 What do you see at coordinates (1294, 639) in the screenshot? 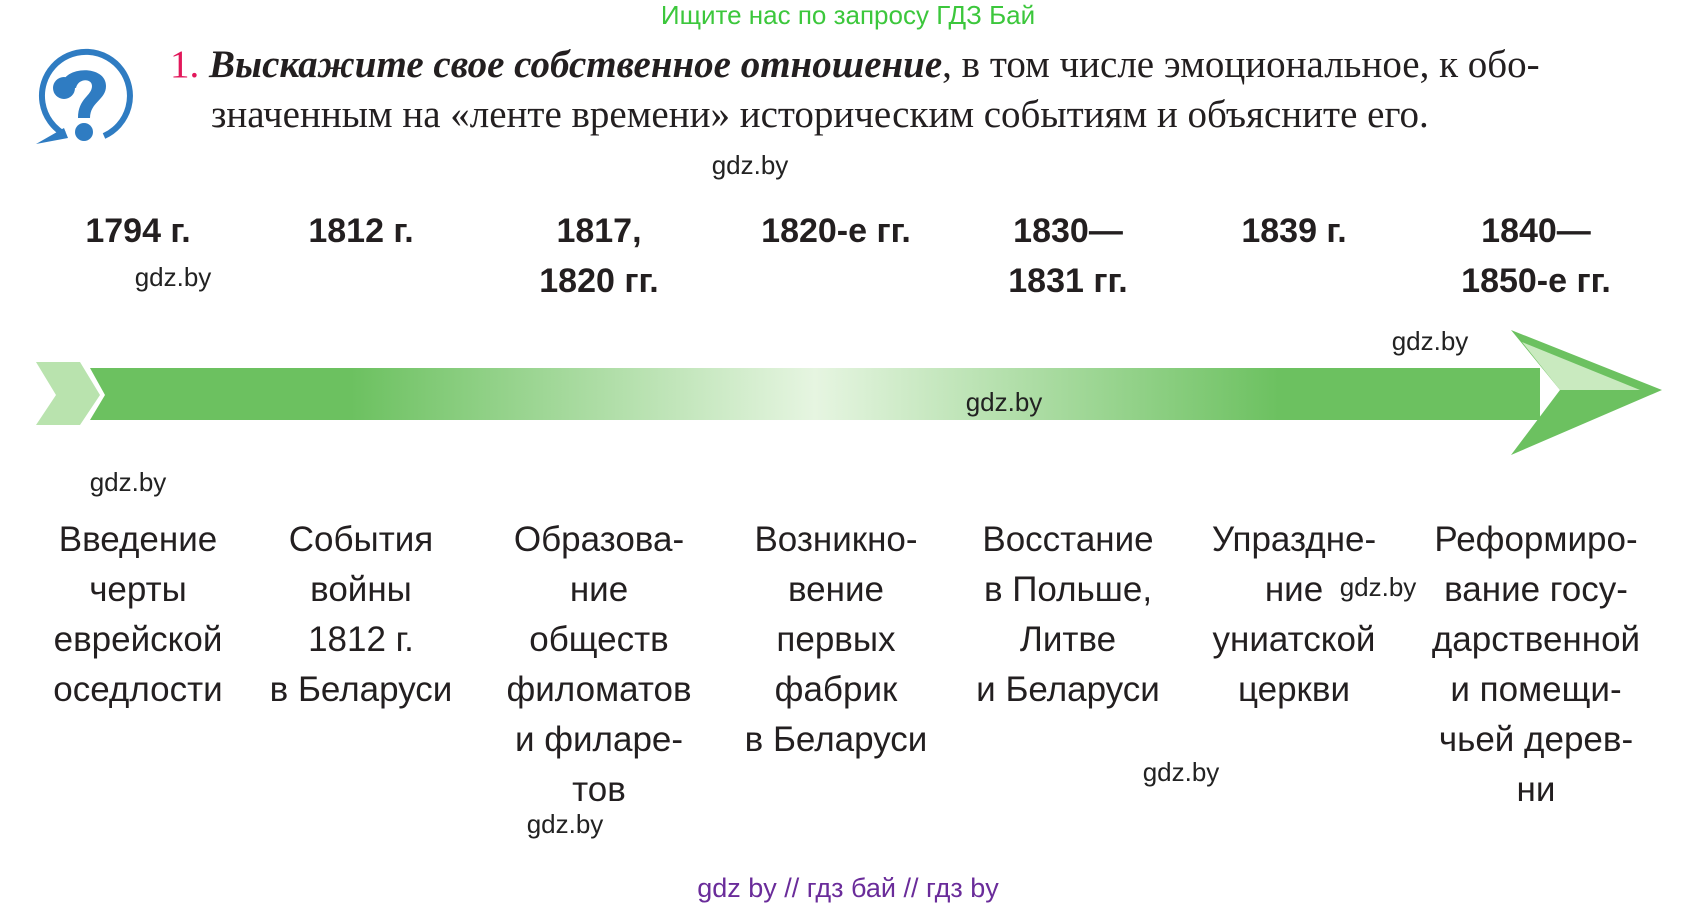
I see `event-line: униатской` at bounding box center [1294, 639].